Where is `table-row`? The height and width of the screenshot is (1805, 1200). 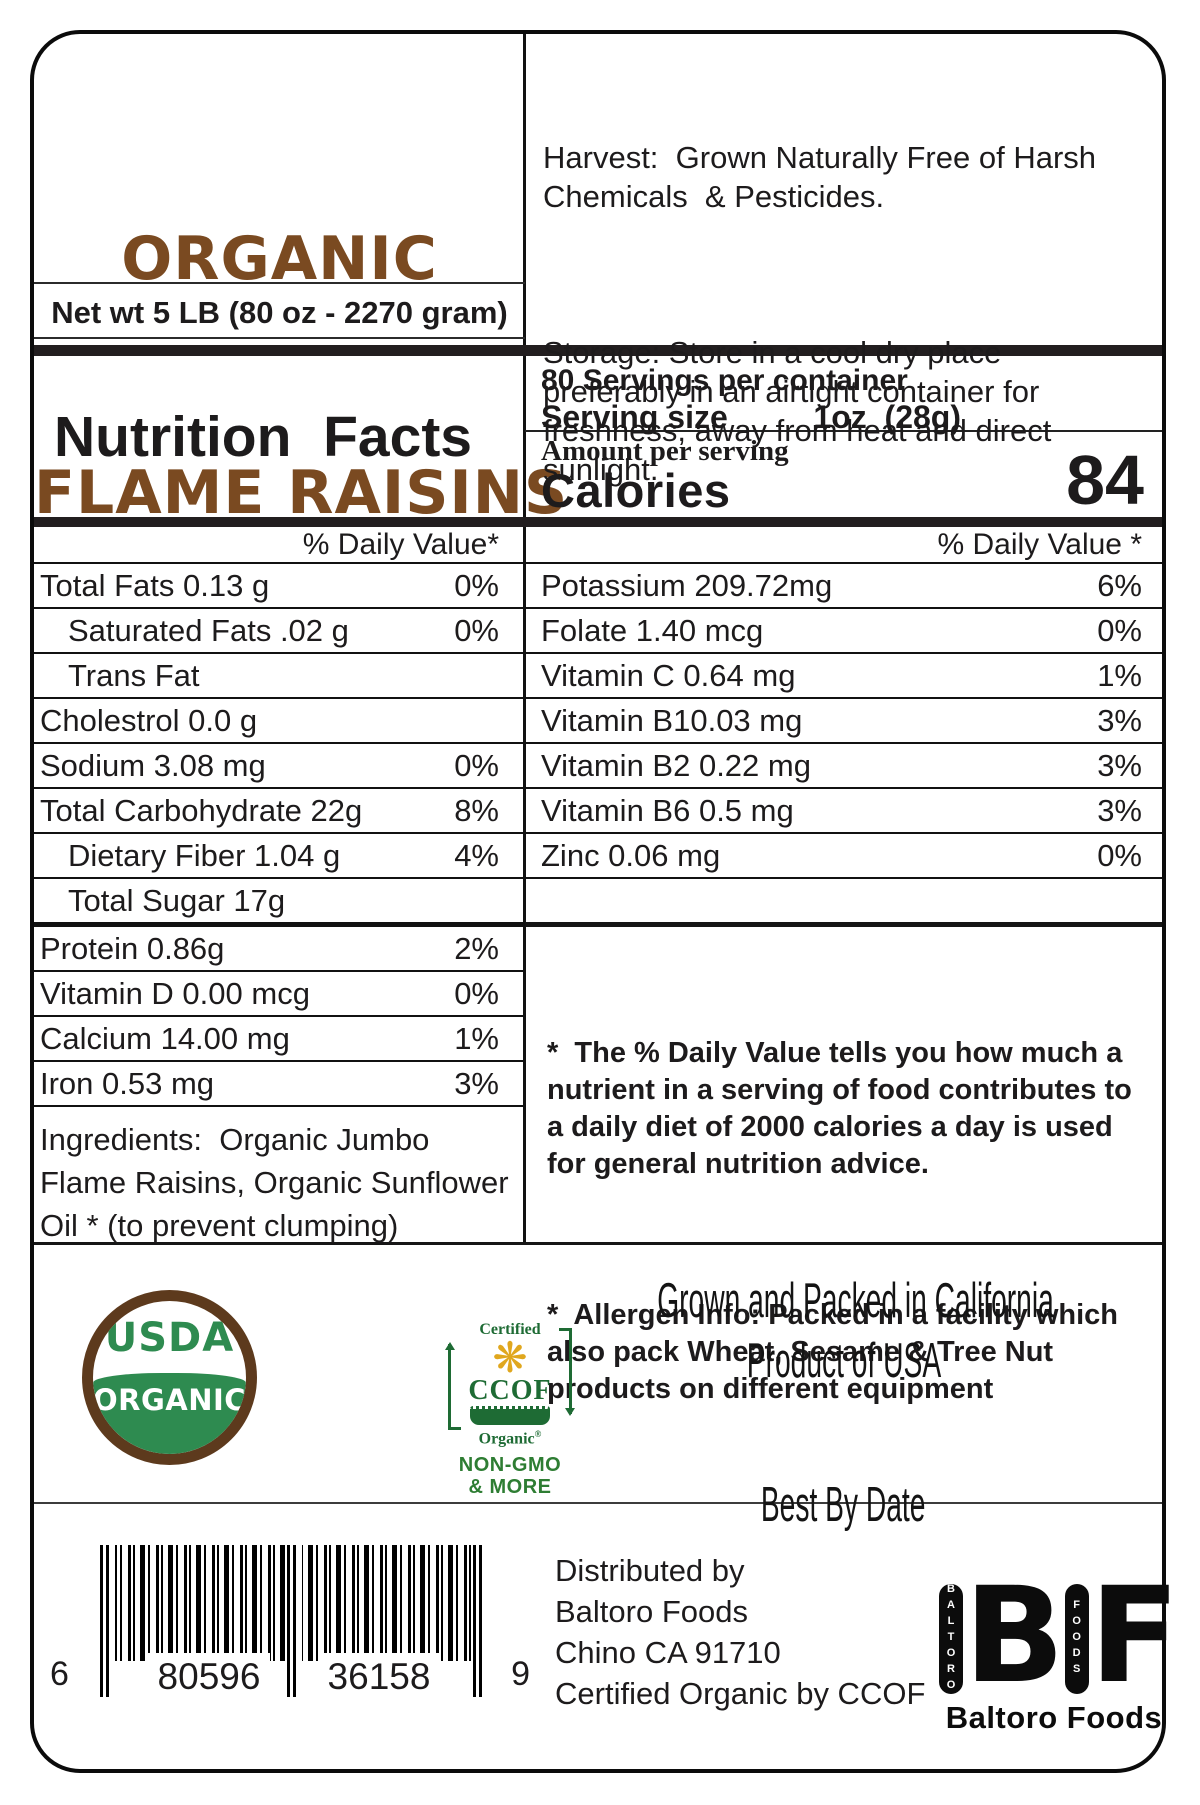
table-row is located at coordinates (843, 900).